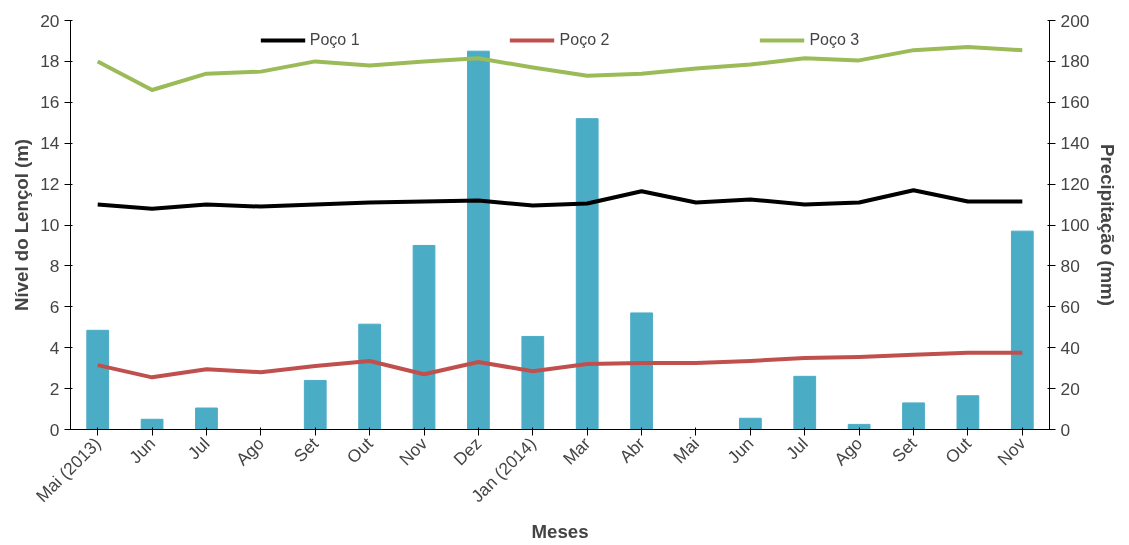  I want to click on x-tick-label: Abr, so click(632, 450).